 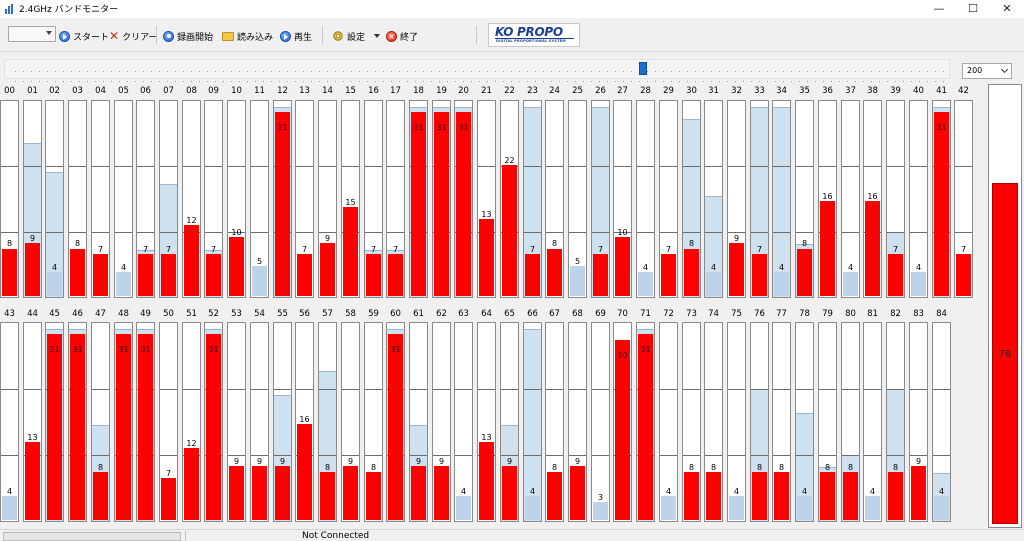 What do you see at coordinates (973, 8) in the screenshot?
I see `maximize-button: ☐` at bounding box center [973, 8].